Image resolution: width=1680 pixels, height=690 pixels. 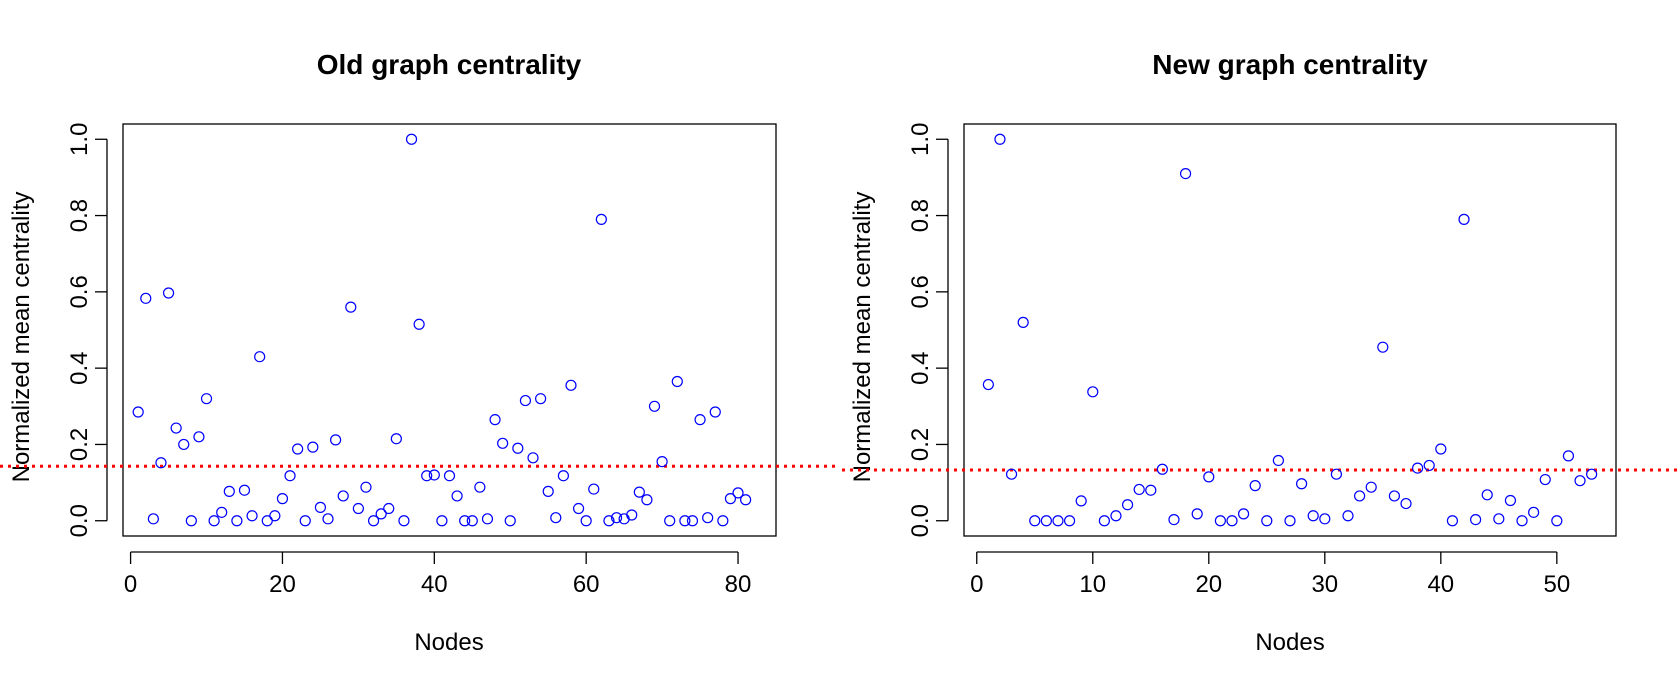 I want to click on old-graph-y-tick-label: 0.8, so click(x=79, y=215).